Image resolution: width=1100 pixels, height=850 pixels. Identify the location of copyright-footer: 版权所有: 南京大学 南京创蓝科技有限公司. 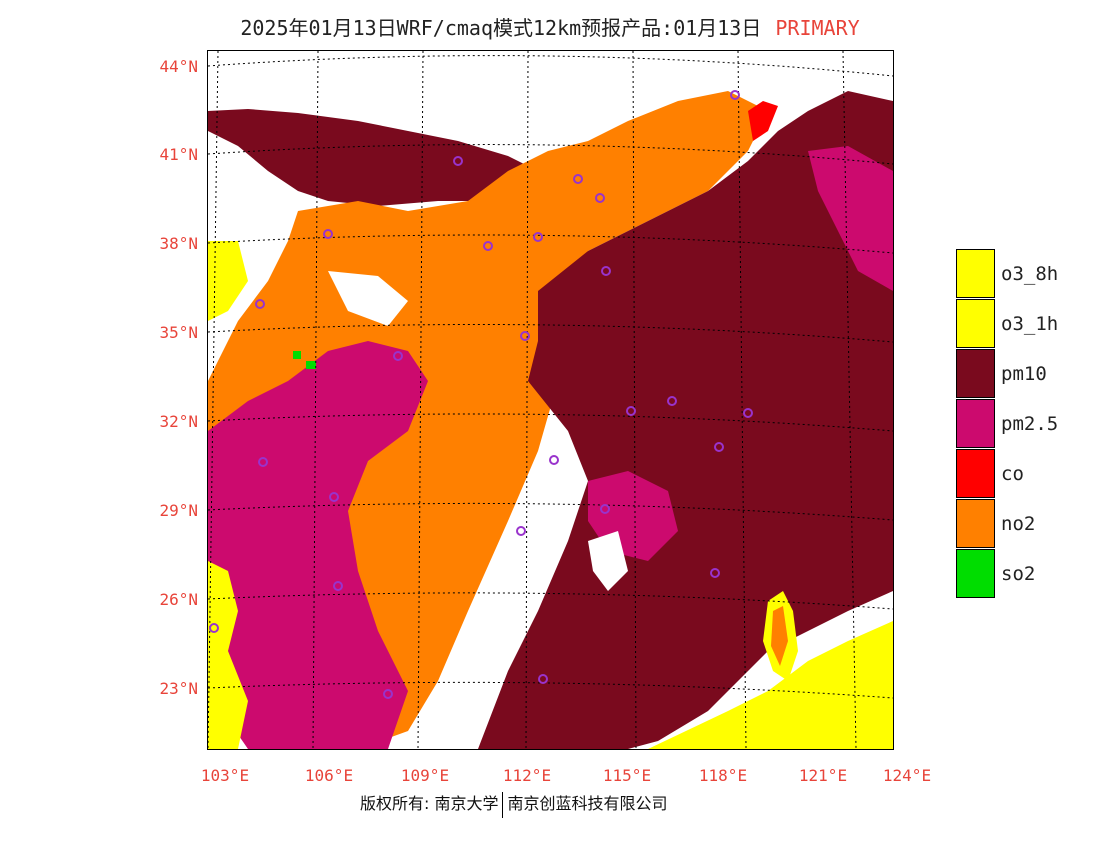
(514, 804).